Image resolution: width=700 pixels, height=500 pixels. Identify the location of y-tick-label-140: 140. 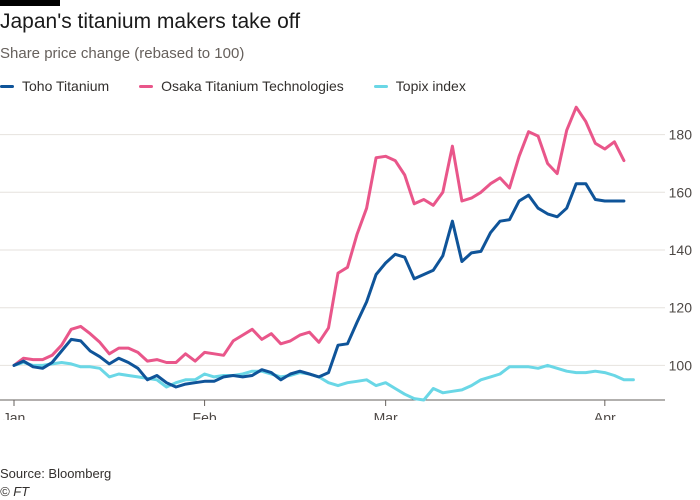
(681, 250).